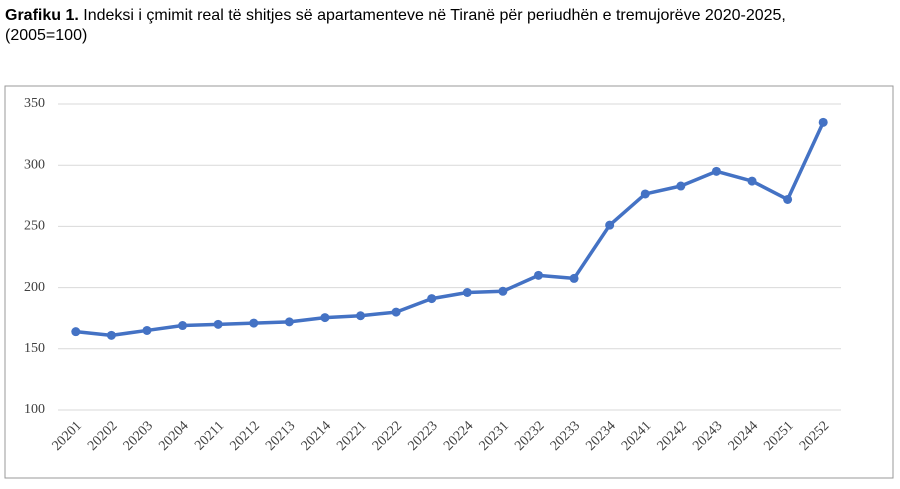  What do you see at coordinates (422, 435) in the screenshot?
I see `x-tick-label: 20223` at bounding box center [422, 435].